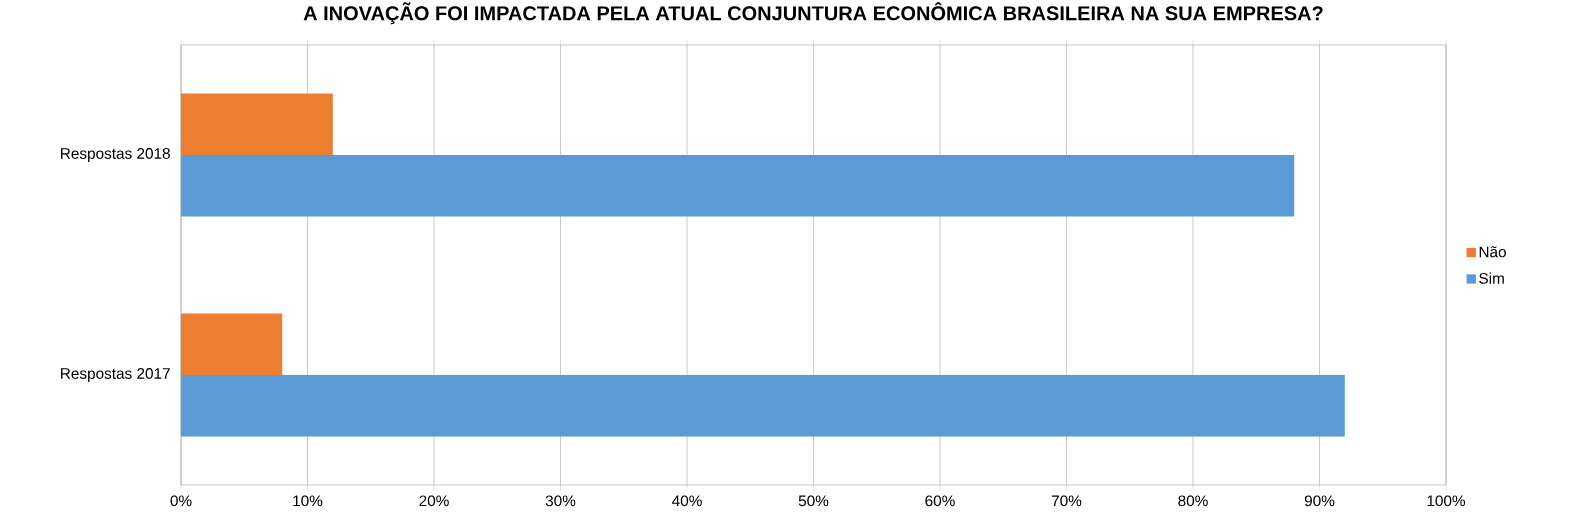 This screenshot has width=1572, height=525. What do you see at coordinates (560, 501) in the screenshot?
I see `x-tick-label: 30%` at bounding box center [560, 501].